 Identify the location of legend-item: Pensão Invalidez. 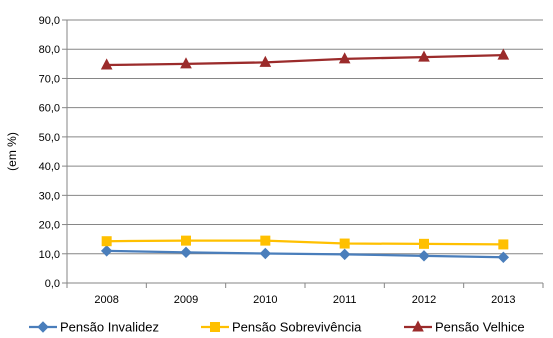
(94, 327).